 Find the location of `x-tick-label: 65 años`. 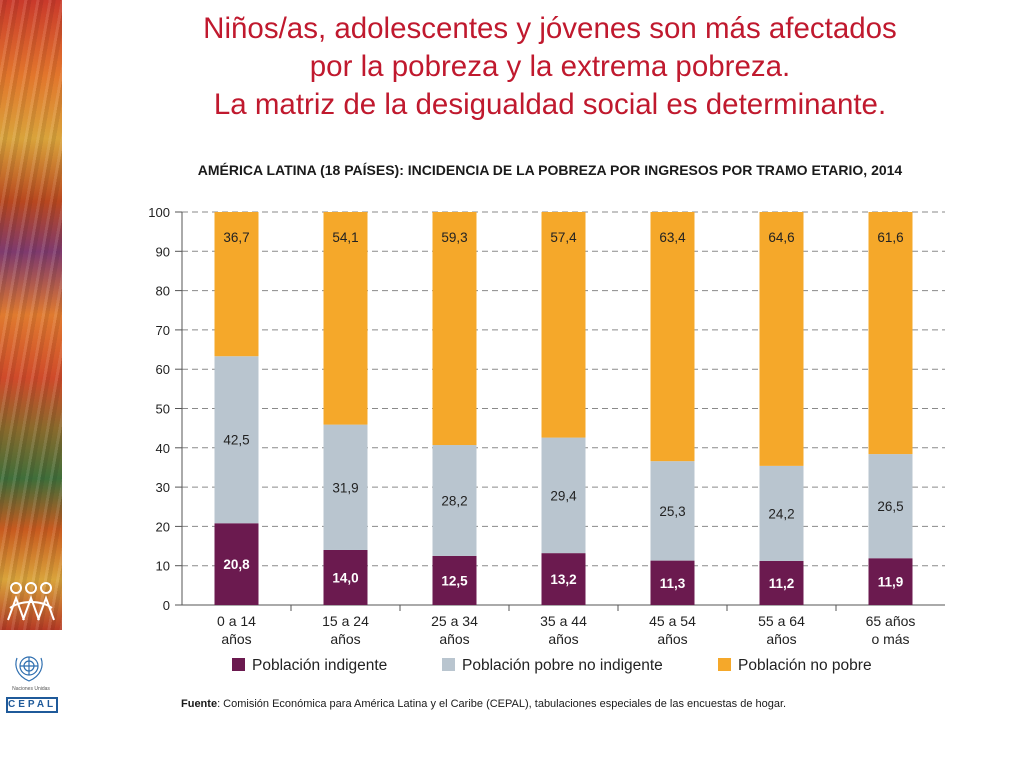

x-tick-label: 65 años is located at coordinates (891, 621).